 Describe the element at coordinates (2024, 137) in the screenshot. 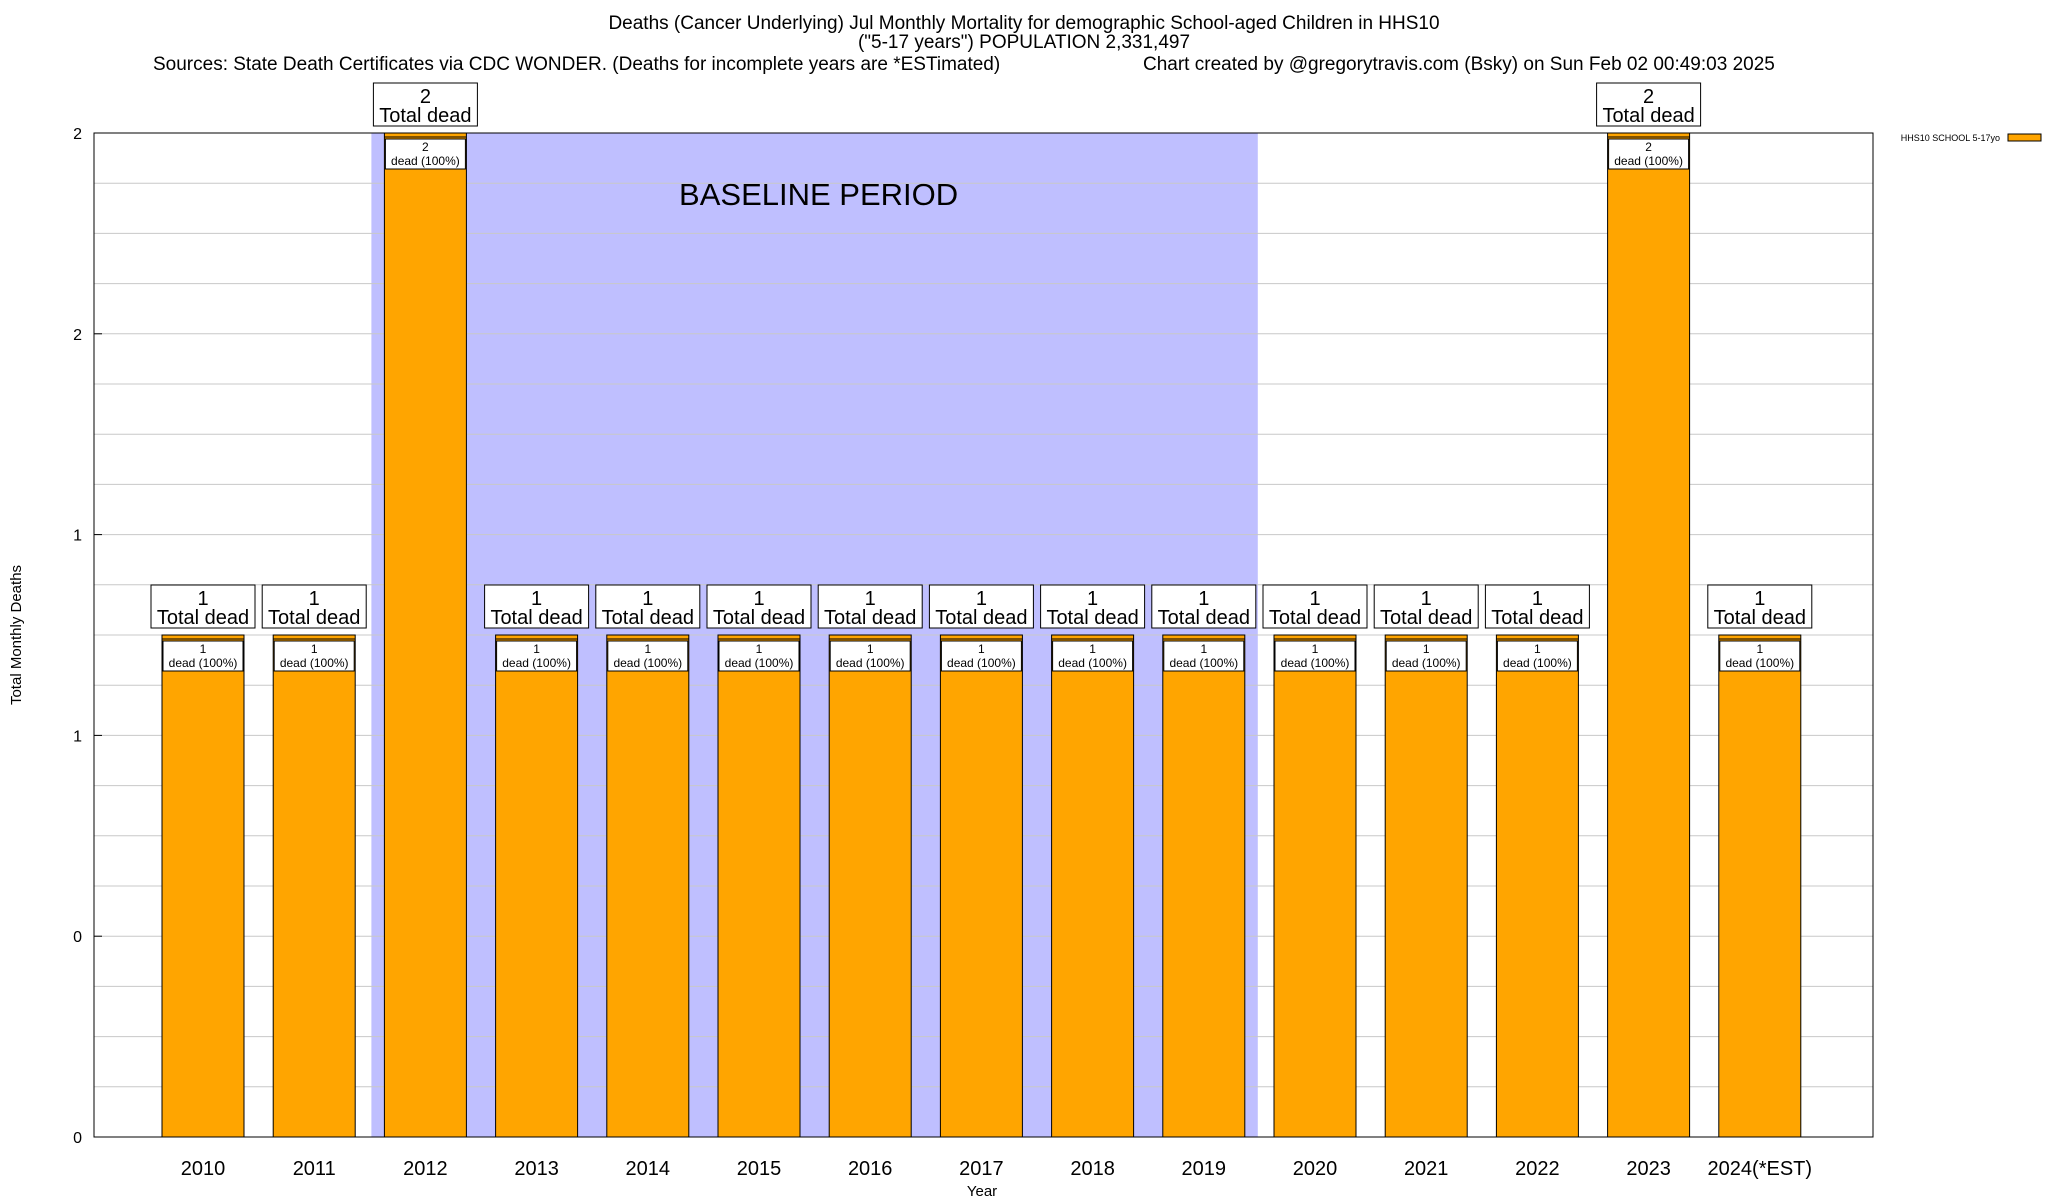

I see `legend-swatch` at that location.